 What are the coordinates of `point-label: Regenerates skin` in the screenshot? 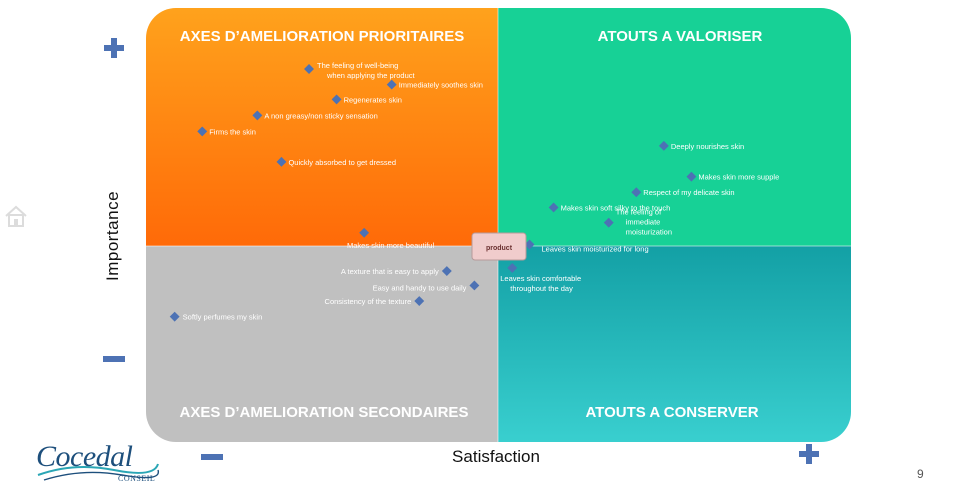 It's located at (373, 99).